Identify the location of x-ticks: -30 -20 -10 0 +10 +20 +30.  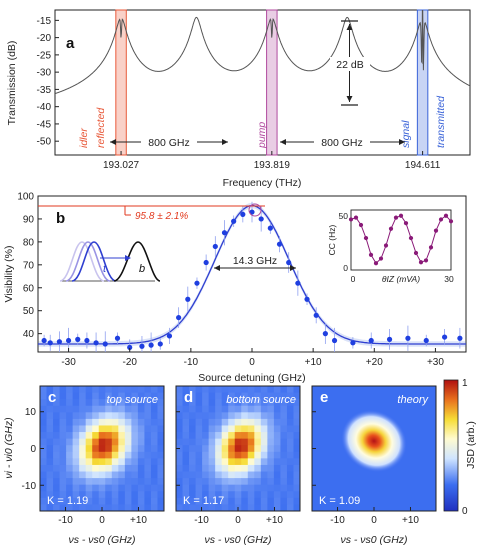
(252, 358).